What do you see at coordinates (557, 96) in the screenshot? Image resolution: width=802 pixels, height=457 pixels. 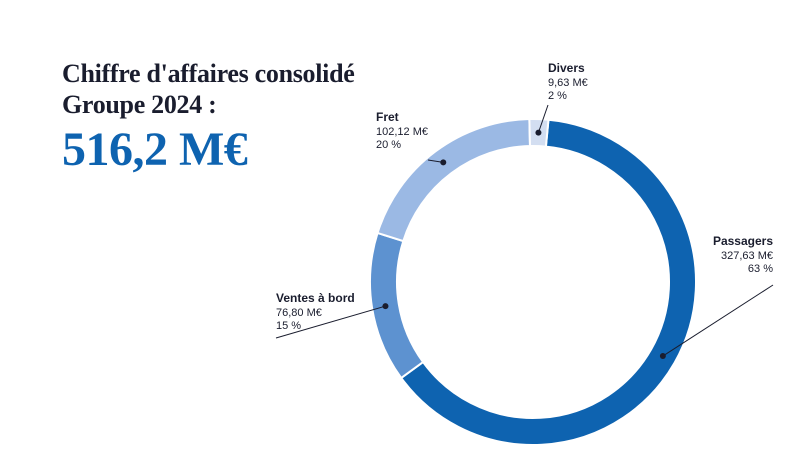 I see `label-percent-divers: 2 %` at bounding box center [557, 96].